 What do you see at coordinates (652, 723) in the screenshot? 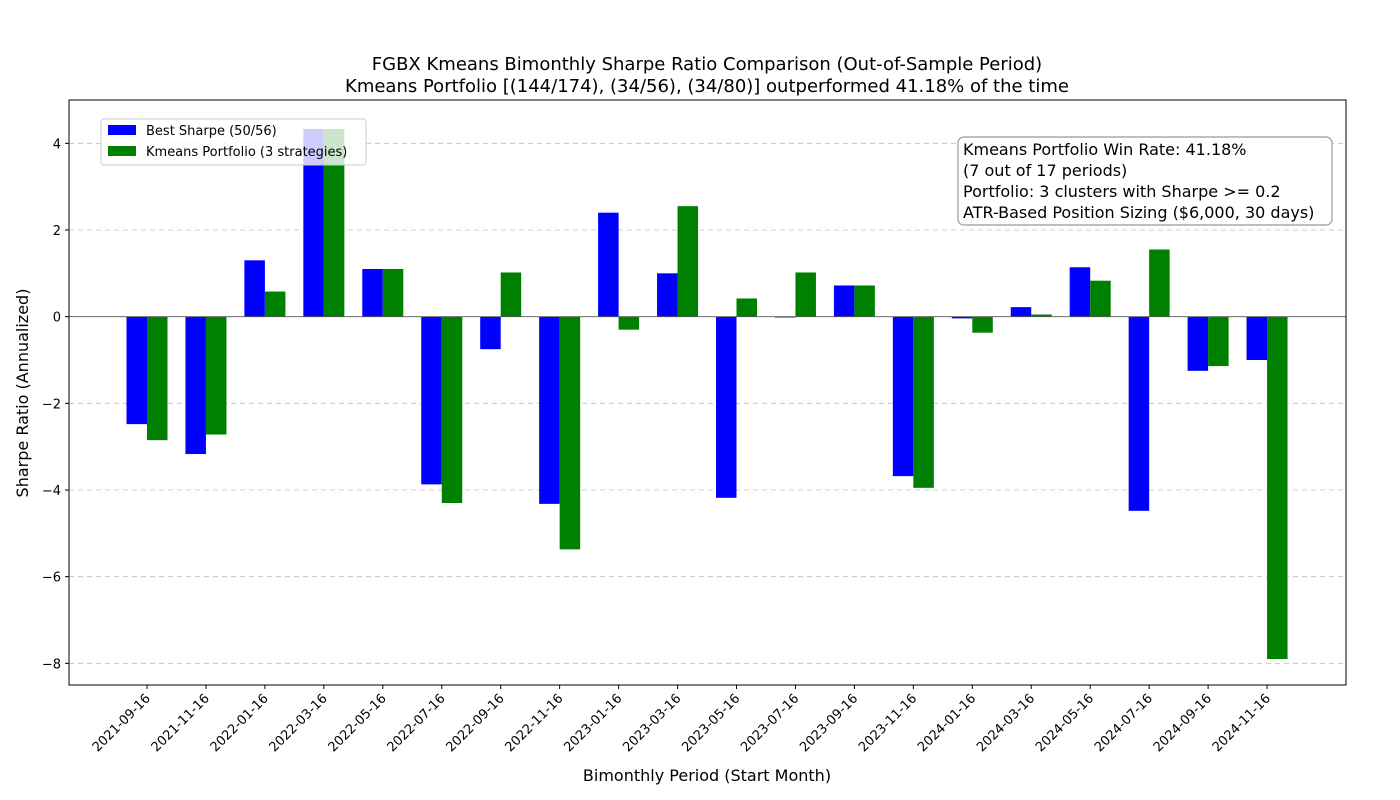
I see `x-tick-label: 2023-03-16` at bounding box center [652, 723].